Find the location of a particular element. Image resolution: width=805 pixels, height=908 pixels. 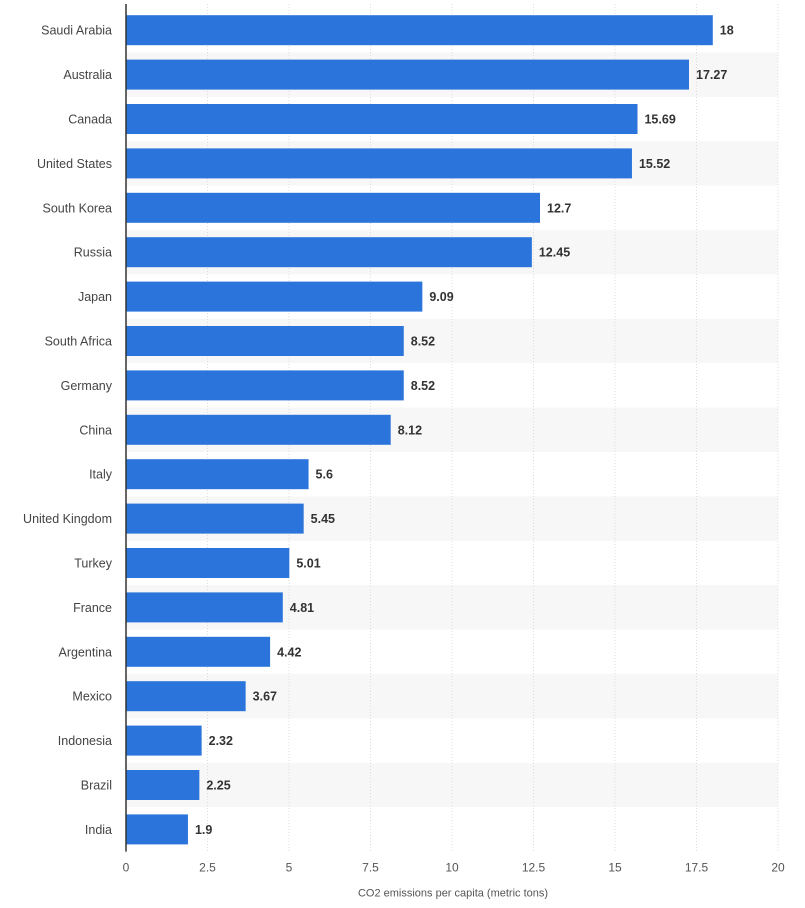

tick-label: 2.5 is located at coordinates (207, 868).